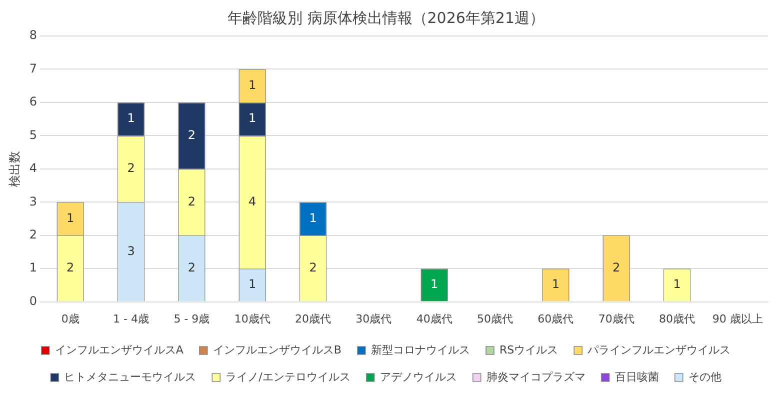 The width and height of the screenshot is (778, 395). I want to click on legend-label: アデノウイルス, so click(418, 377).